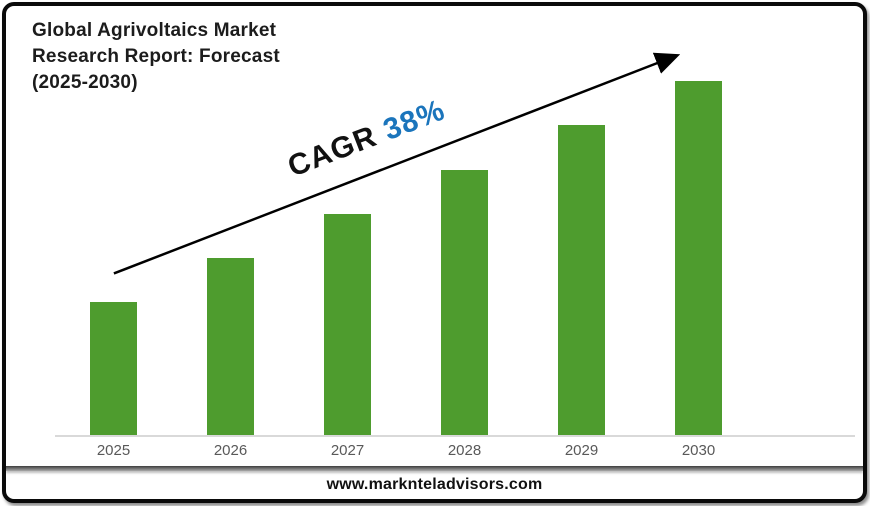 The height and width of the screenshot is (506, 870). Describe the element at coordinates (347, 450) in the screenshot. I see `x-tick-2027: 2027` at that location.